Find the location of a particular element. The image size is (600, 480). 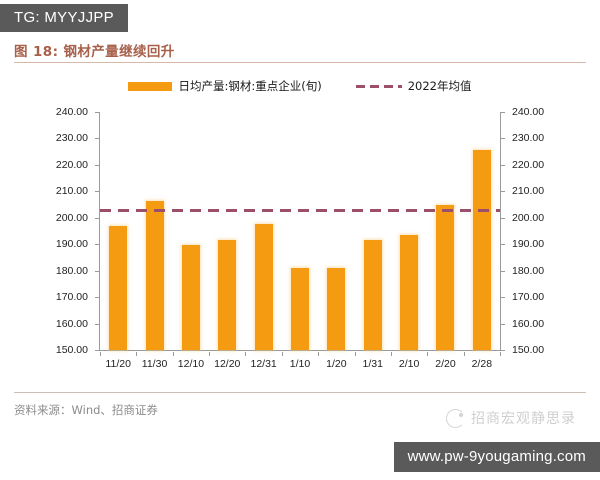

watermark: 招商宏观静思录 is located at coordinates (511, 418).